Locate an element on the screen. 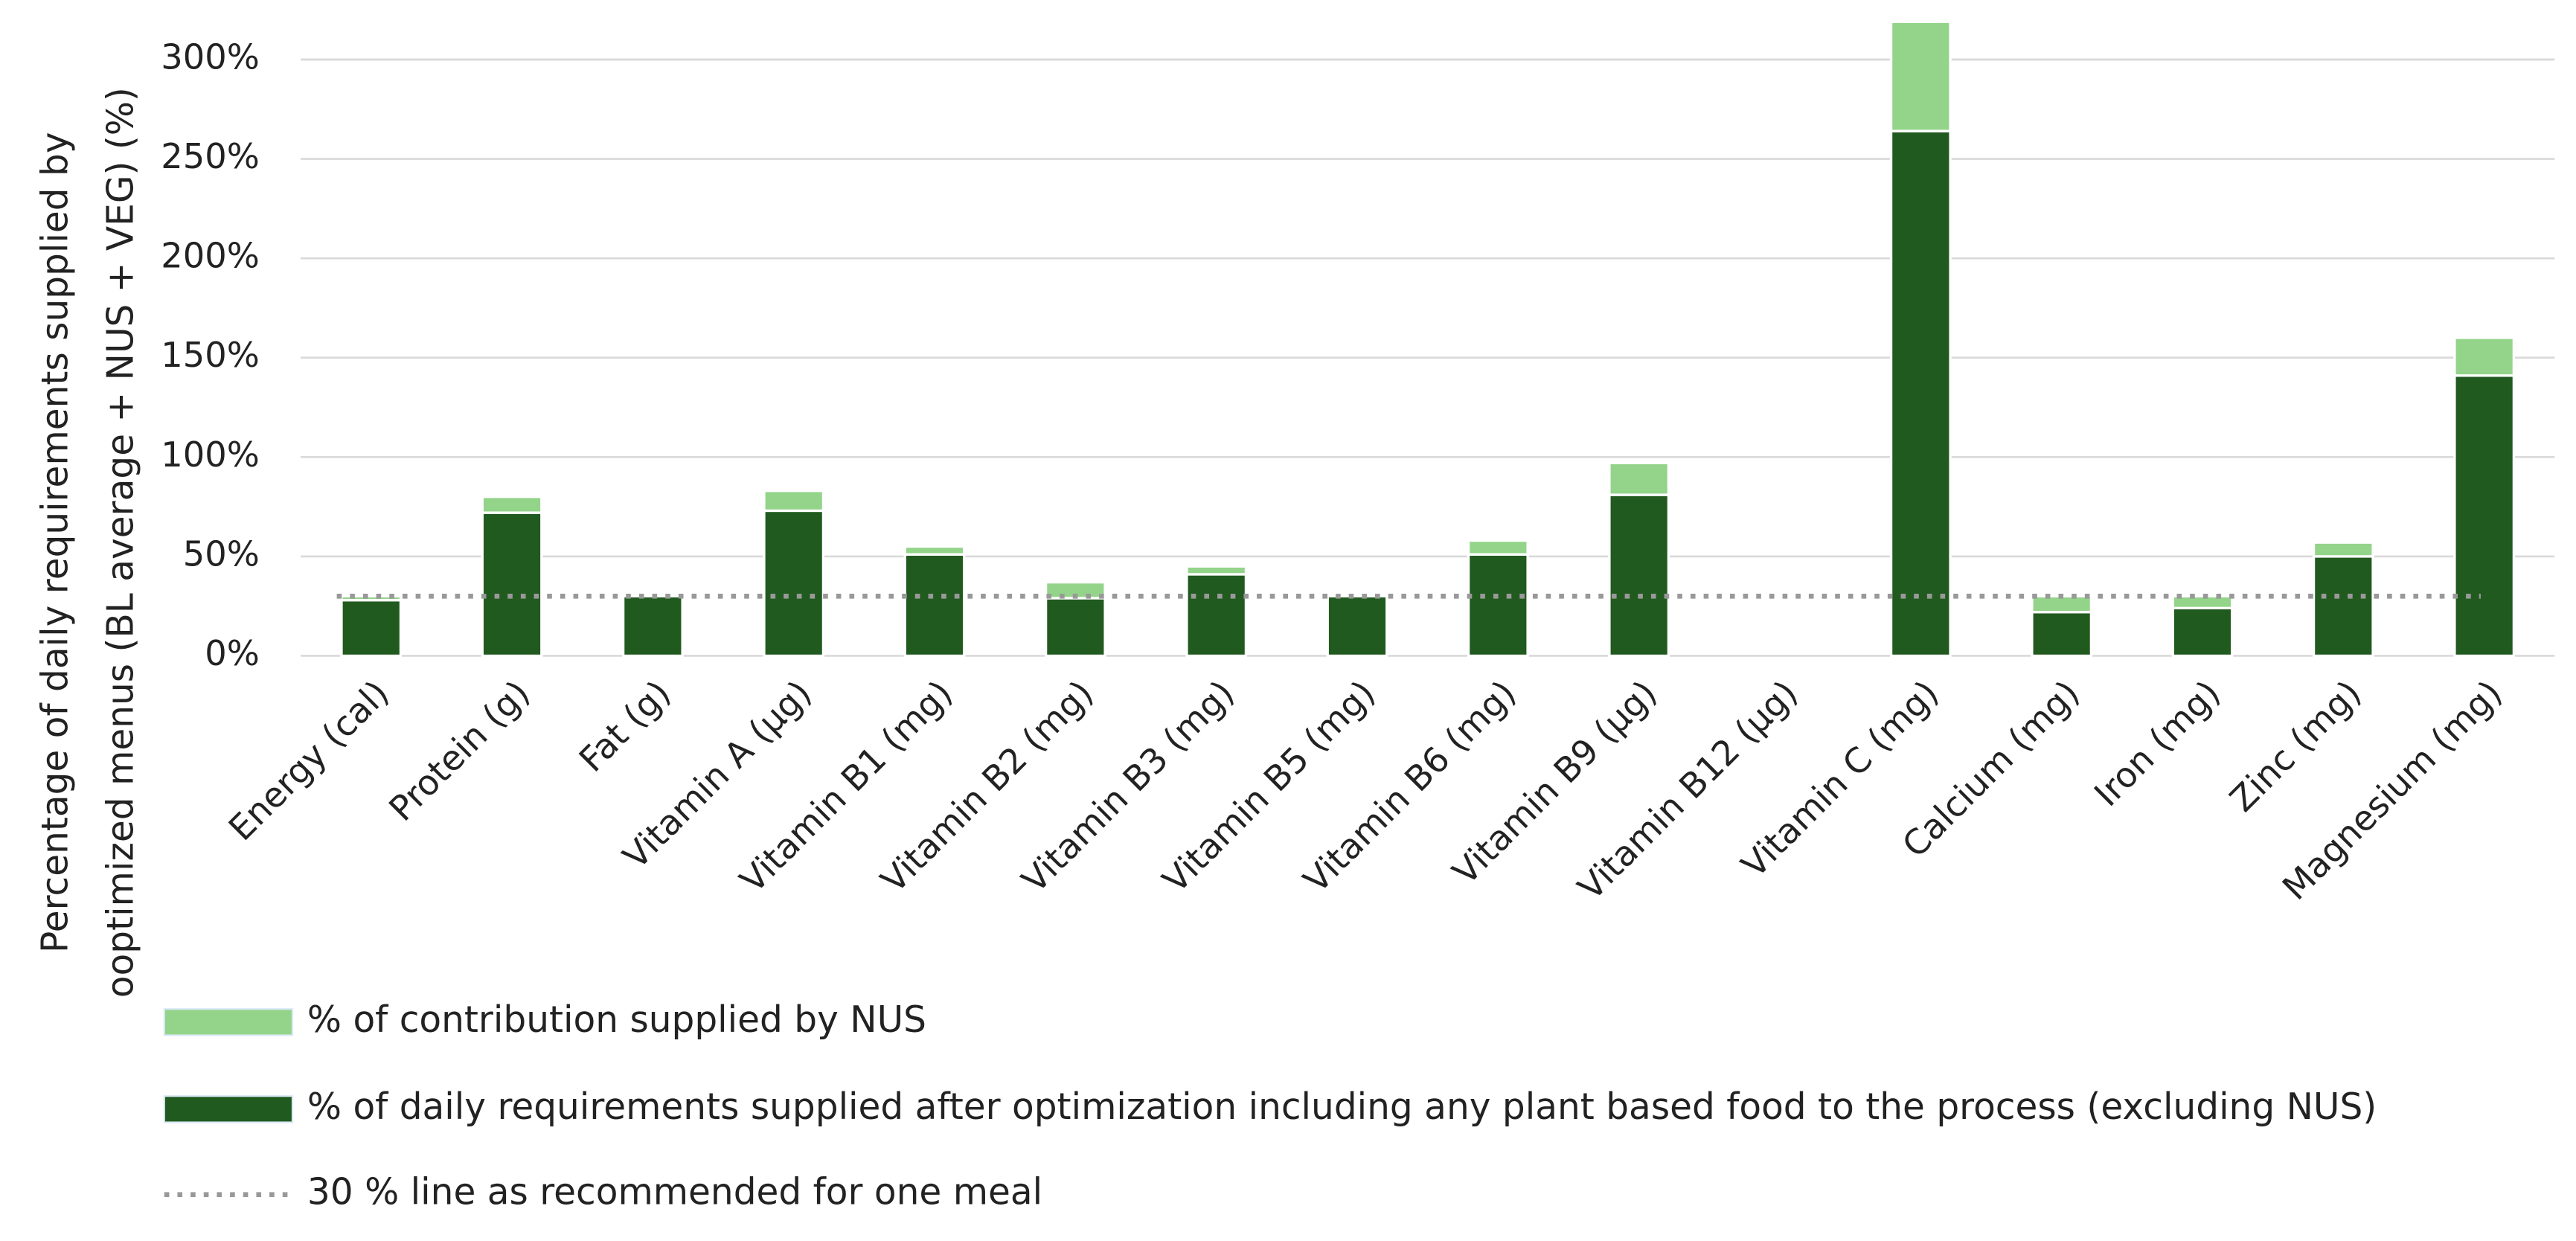 This screenshot has height=1241, width=2576. y-tick-label: 200% is located at coordinates (211, 256).